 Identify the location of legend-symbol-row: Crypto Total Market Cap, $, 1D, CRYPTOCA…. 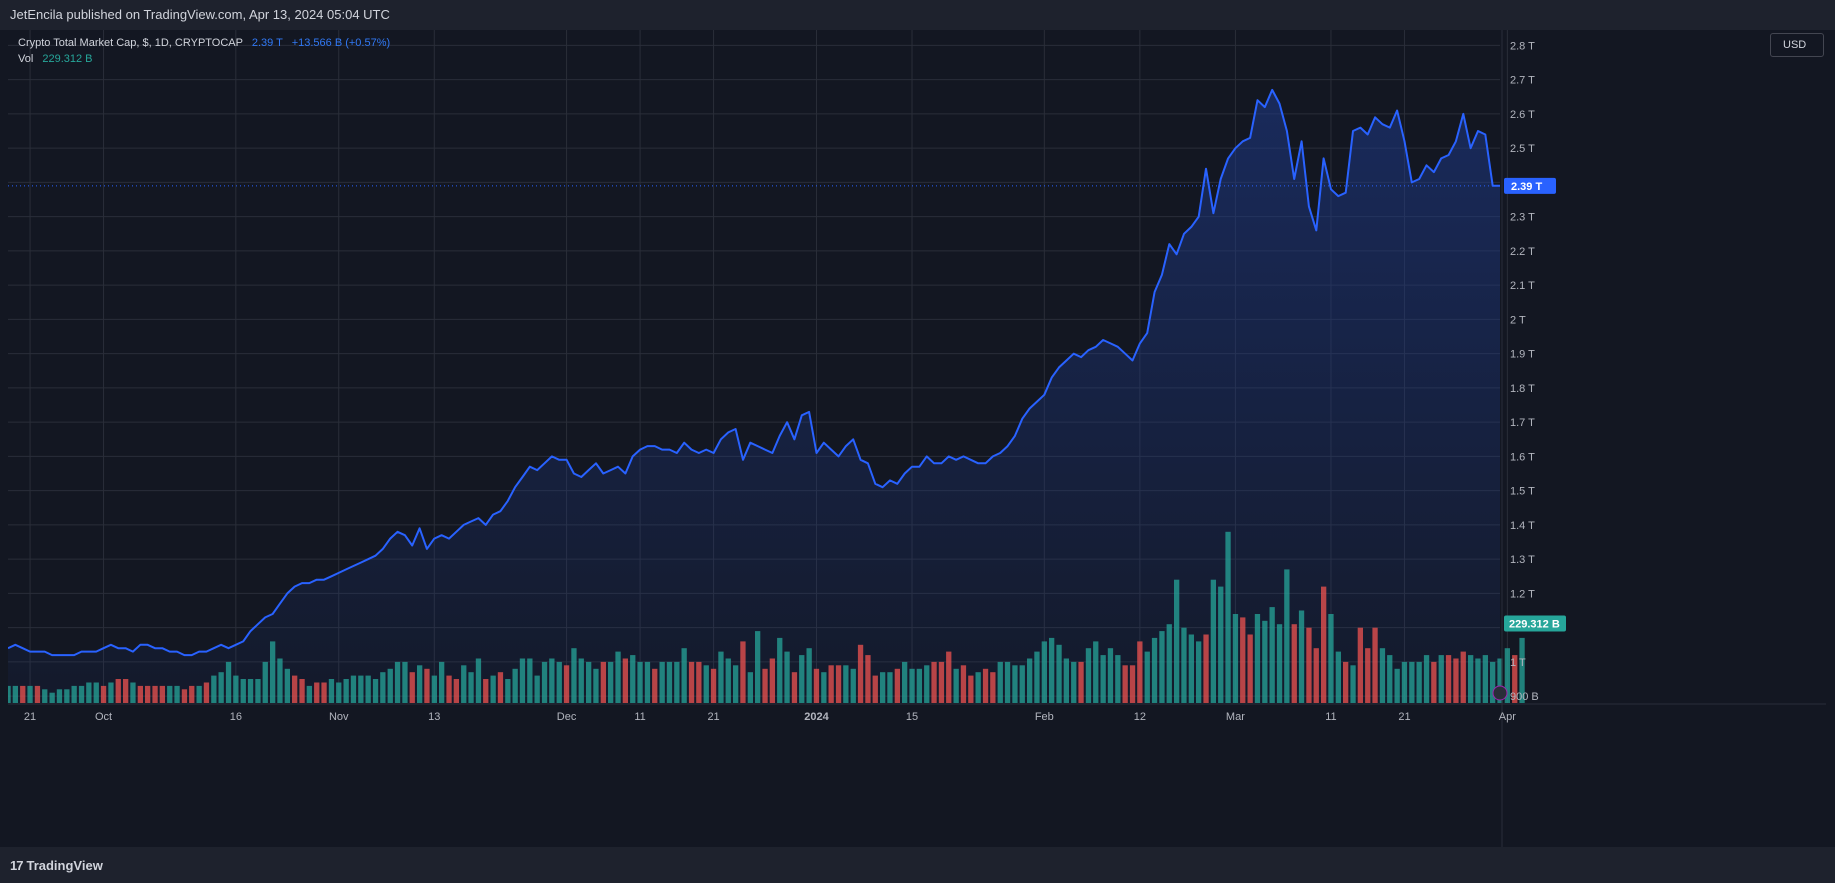
(204, 43).